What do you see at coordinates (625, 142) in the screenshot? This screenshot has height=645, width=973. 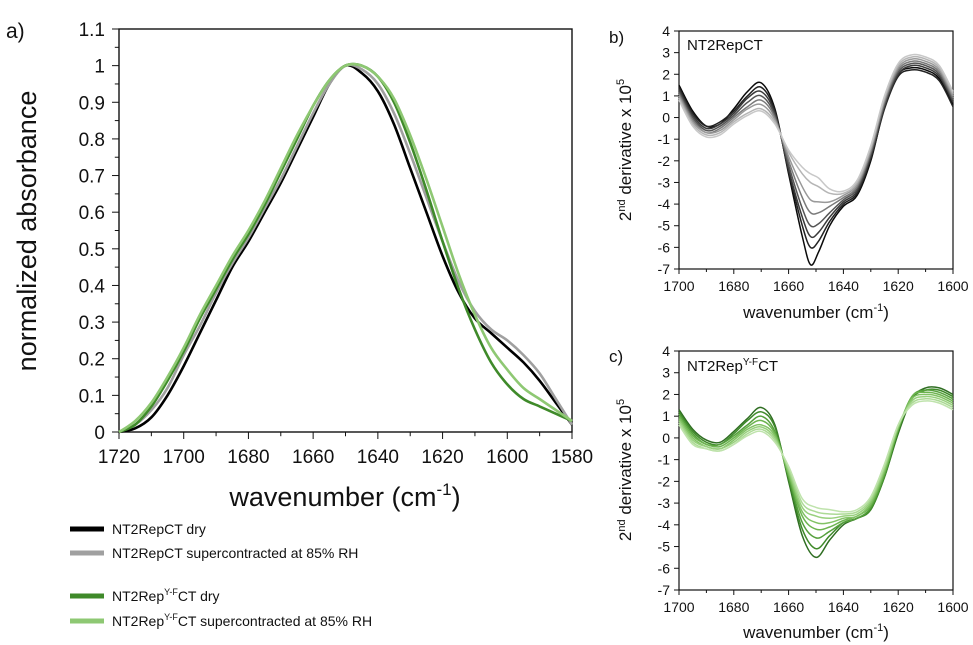 I see `panel-b-ylabel-mid: derivative x 10` at bounding box center [625, 142].